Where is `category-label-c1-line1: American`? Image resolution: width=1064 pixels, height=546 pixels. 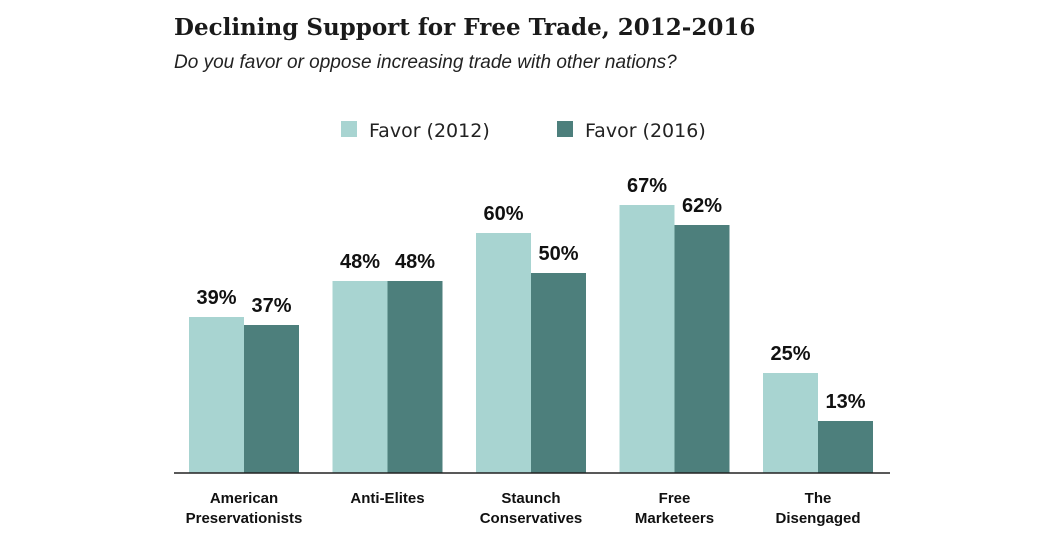 category-label-c1-line1: American is located at coordinates (244, 498).